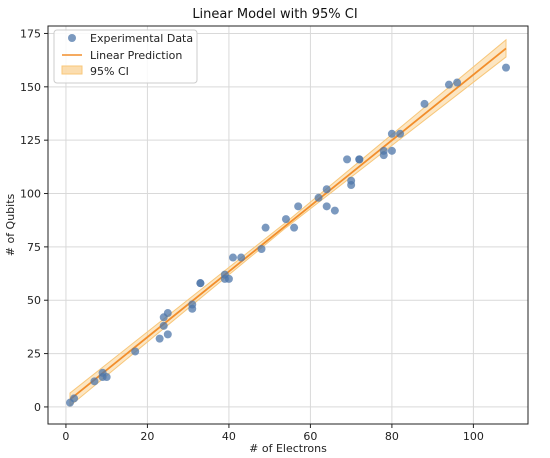 The height and width of the screenshot is (458, 550). What do you see at coordinates (10, 224) in the screenshot?
I see `y-axis-label: # of Qubits` at bounding box center [10, 224].